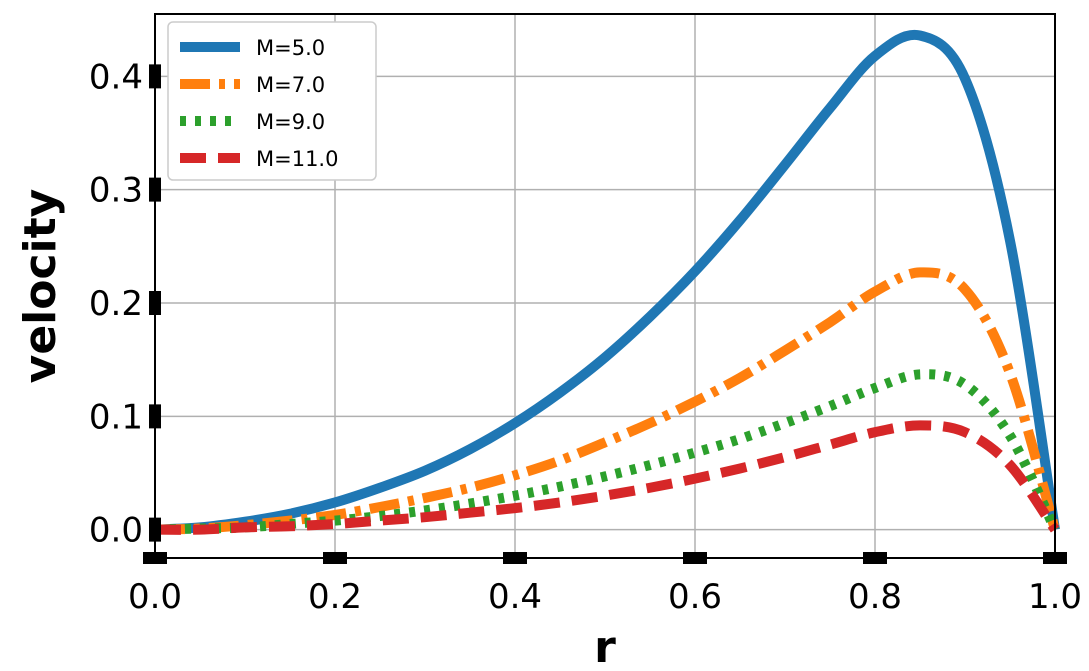  I want to click on legend-label: M=11.0, so click(297, 159).